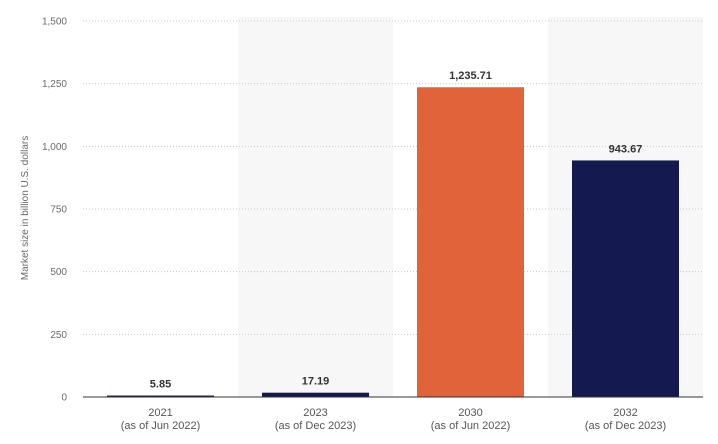  What do you see at coordinates (54, 84) in the screenshot?
I see `y-tick-label: 1,250` at bounding box center [54, 84].